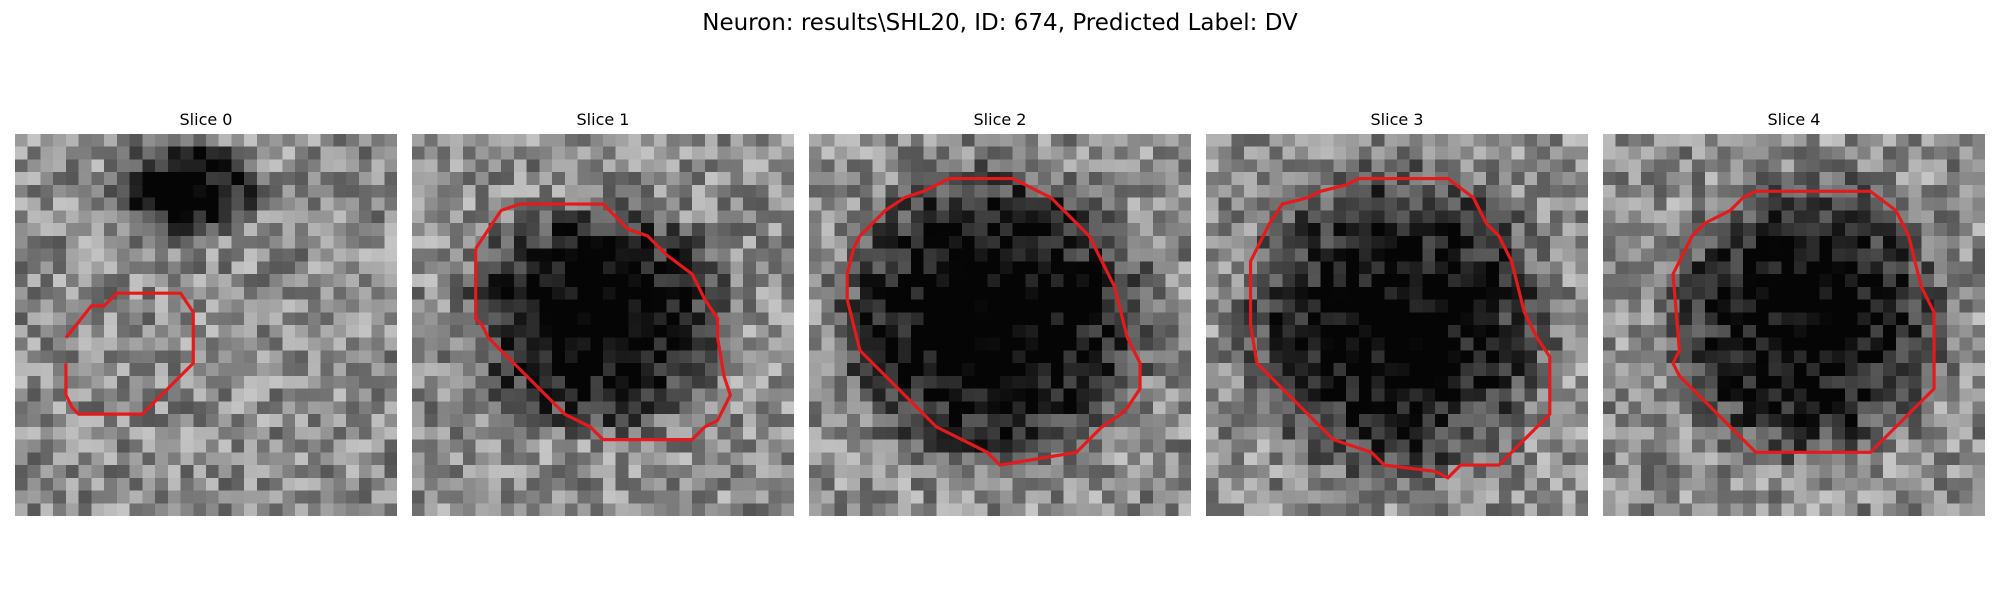 The width and height of the screenshot is (2000, 600). What do you see at coordinates (1397, 119) in the screenshot?
I see `slice-title: Slice 3` at bounding box center [1397, 119].